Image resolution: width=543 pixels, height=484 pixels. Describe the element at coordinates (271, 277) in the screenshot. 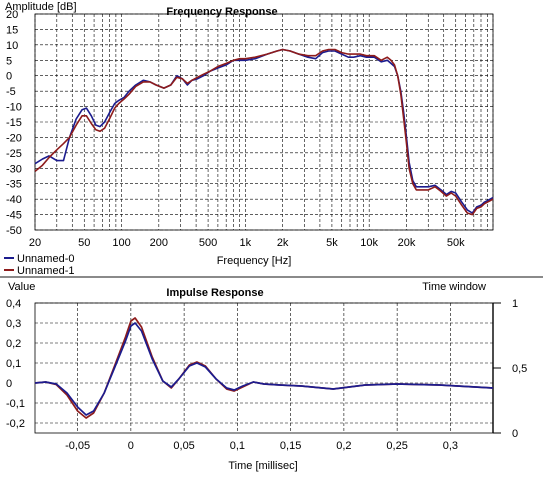

I see `panel-divider` at that location.